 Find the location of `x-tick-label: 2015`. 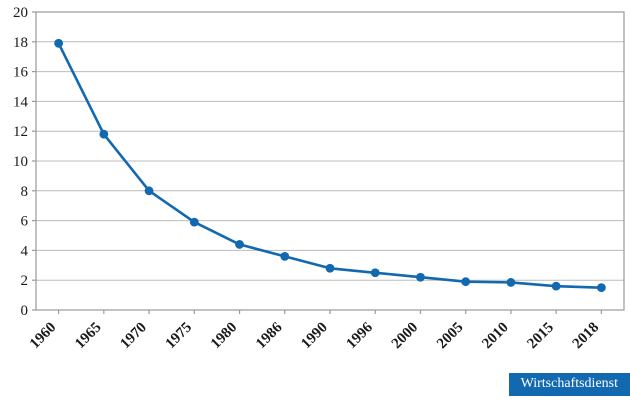

x-tick-label: 2015 is located at coordinates (540, 336).